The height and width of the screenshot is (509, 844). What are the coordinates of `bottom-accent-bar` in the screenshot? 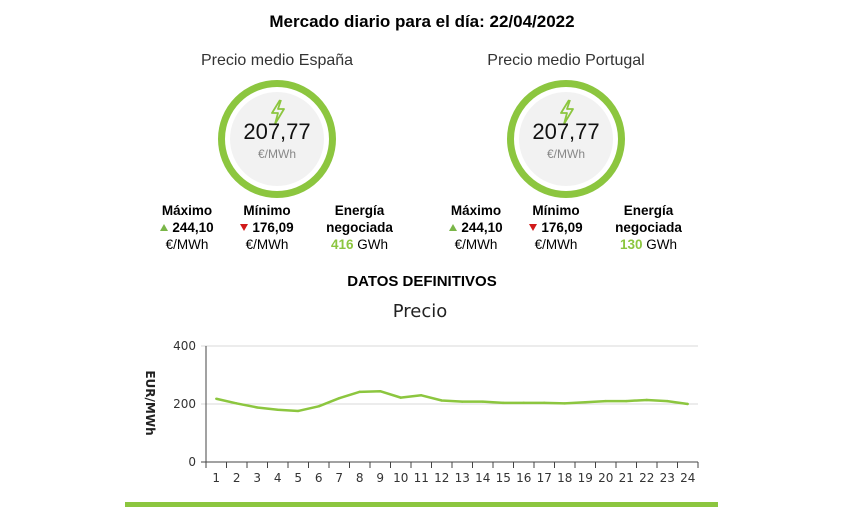 It's located at (421, 504).